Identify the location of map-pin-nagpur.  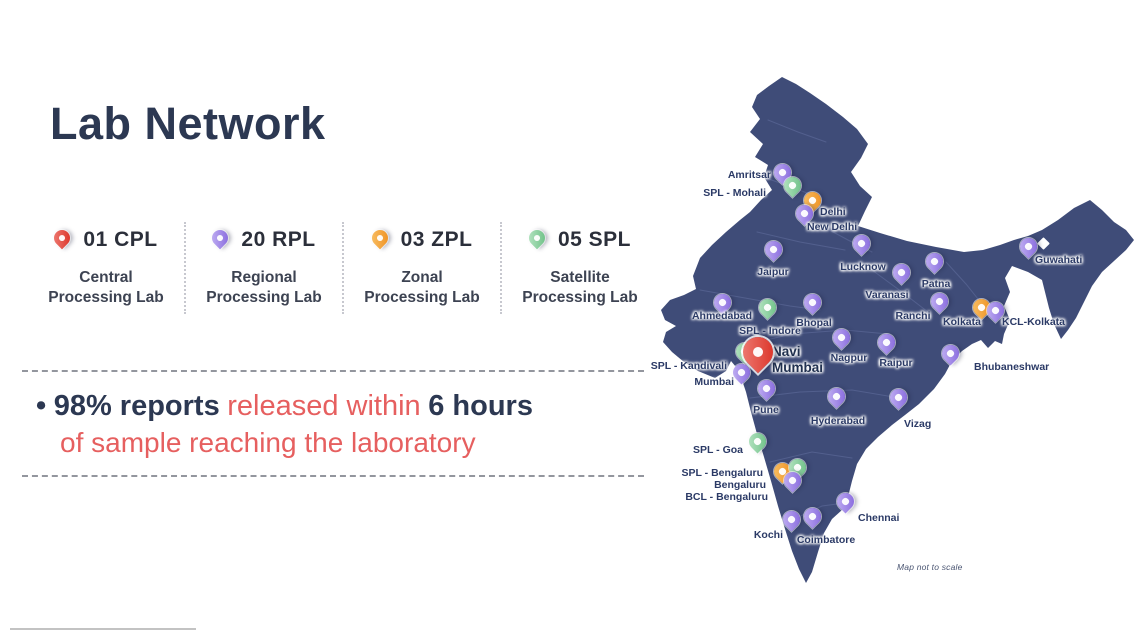
(841, 337).